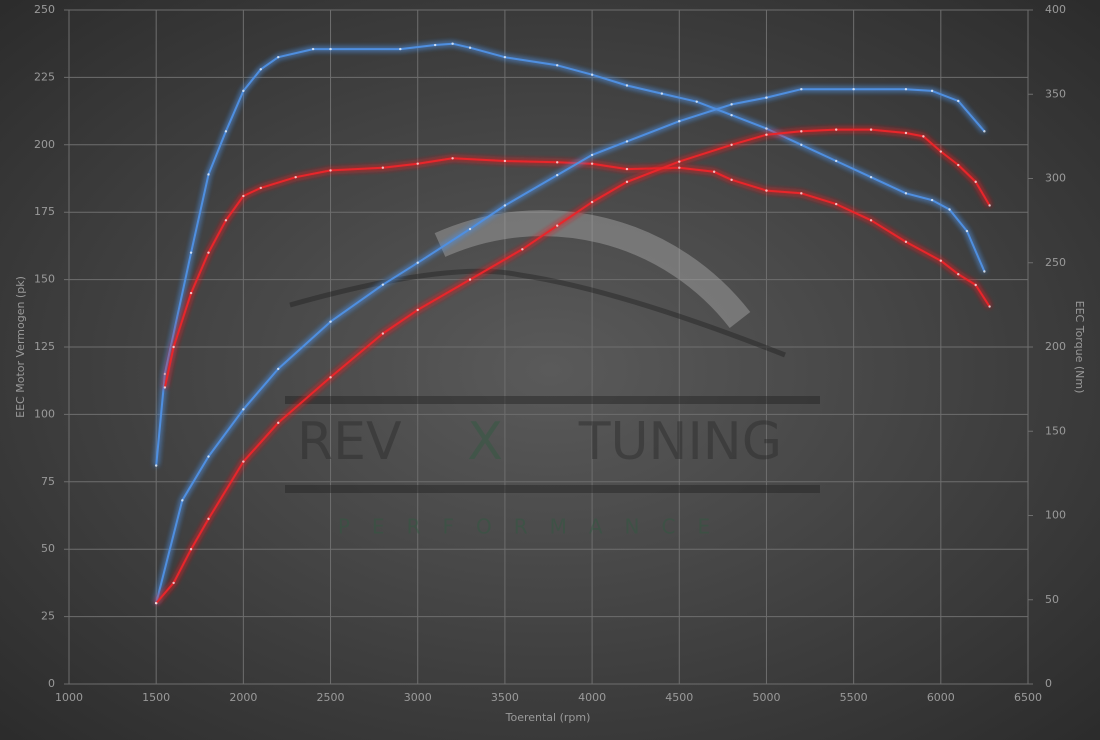 The width and height of the screenshot is (1100, 740). Describe the element at coordinates (679, 697) in the screenshot. I see `x-tick-label: 4500` at that location.